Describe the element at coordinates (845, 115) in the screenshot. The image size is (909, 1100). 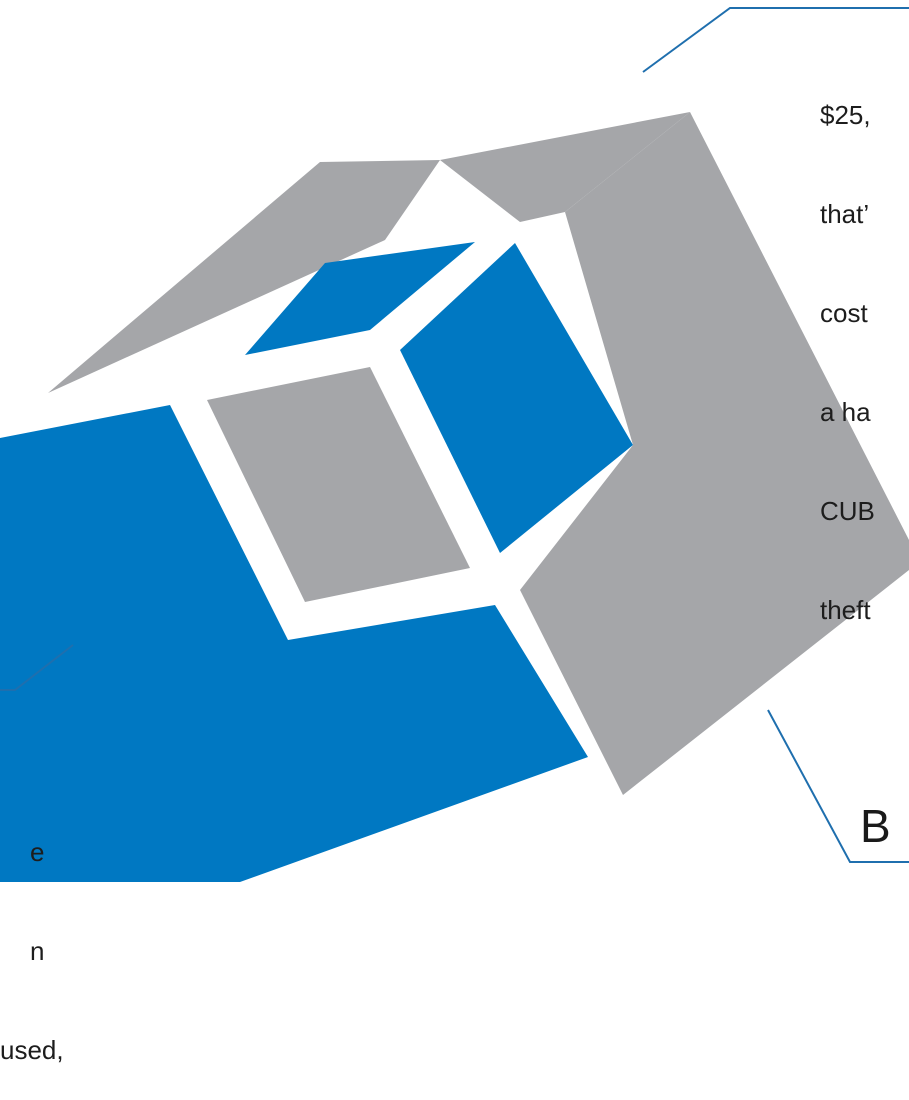
I see `callout-line: $25,` at that location.